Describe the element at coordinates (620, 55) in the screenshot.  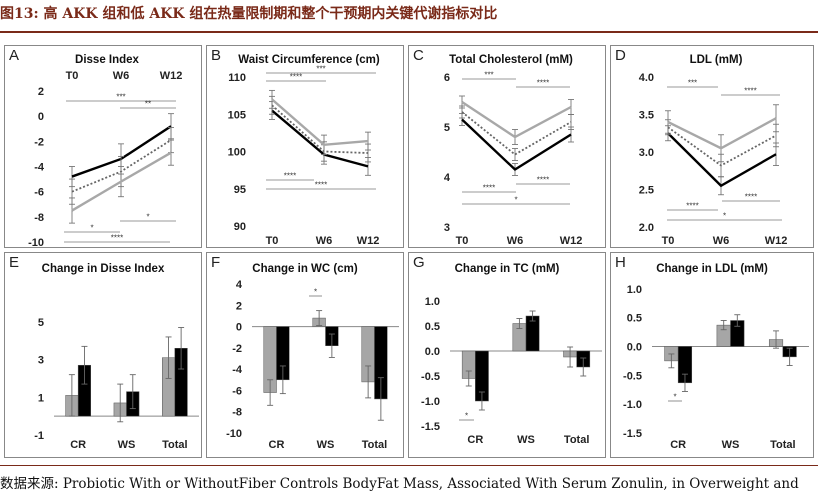
I see `panel-letter: D` at that location.